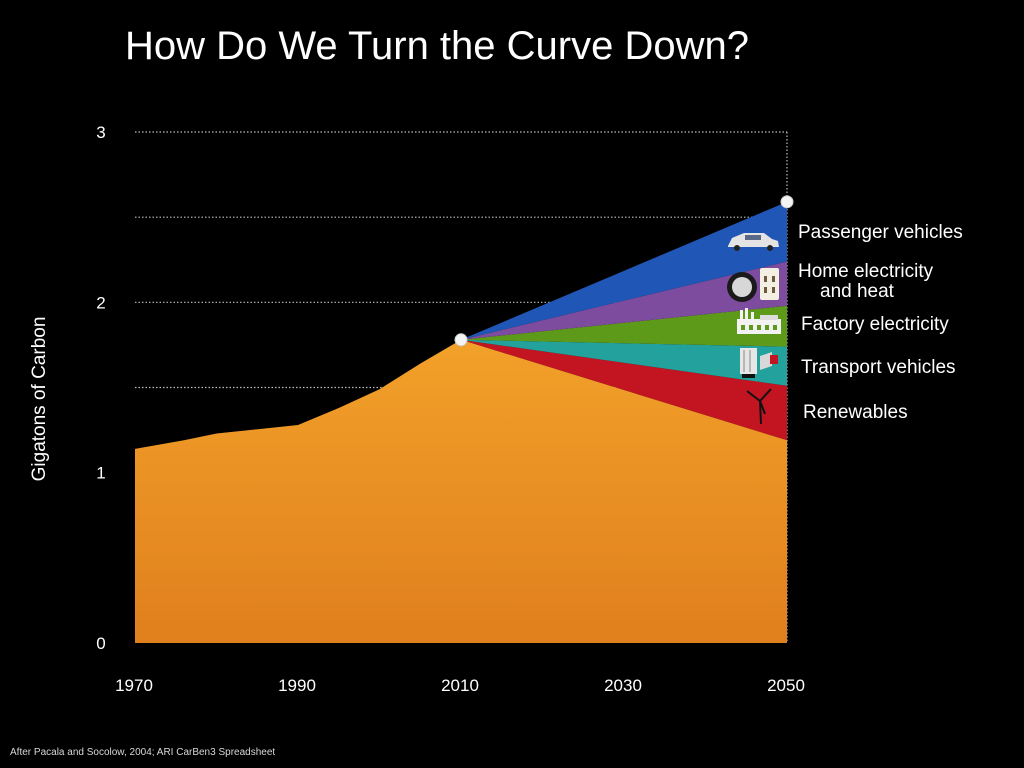 This screenshot has width=1024, height=768. Describe the element at coordinates (624, 390) in the screenshot. I see `wedge-renewables` at that location.